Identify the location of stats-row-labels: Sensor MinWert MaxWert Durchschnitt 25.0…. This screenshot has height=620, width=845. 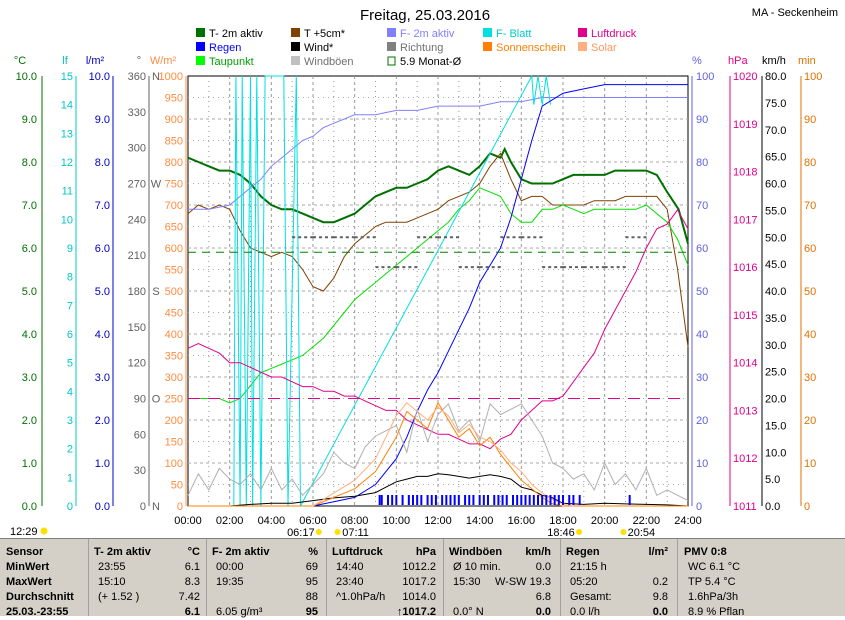
(46, 579).